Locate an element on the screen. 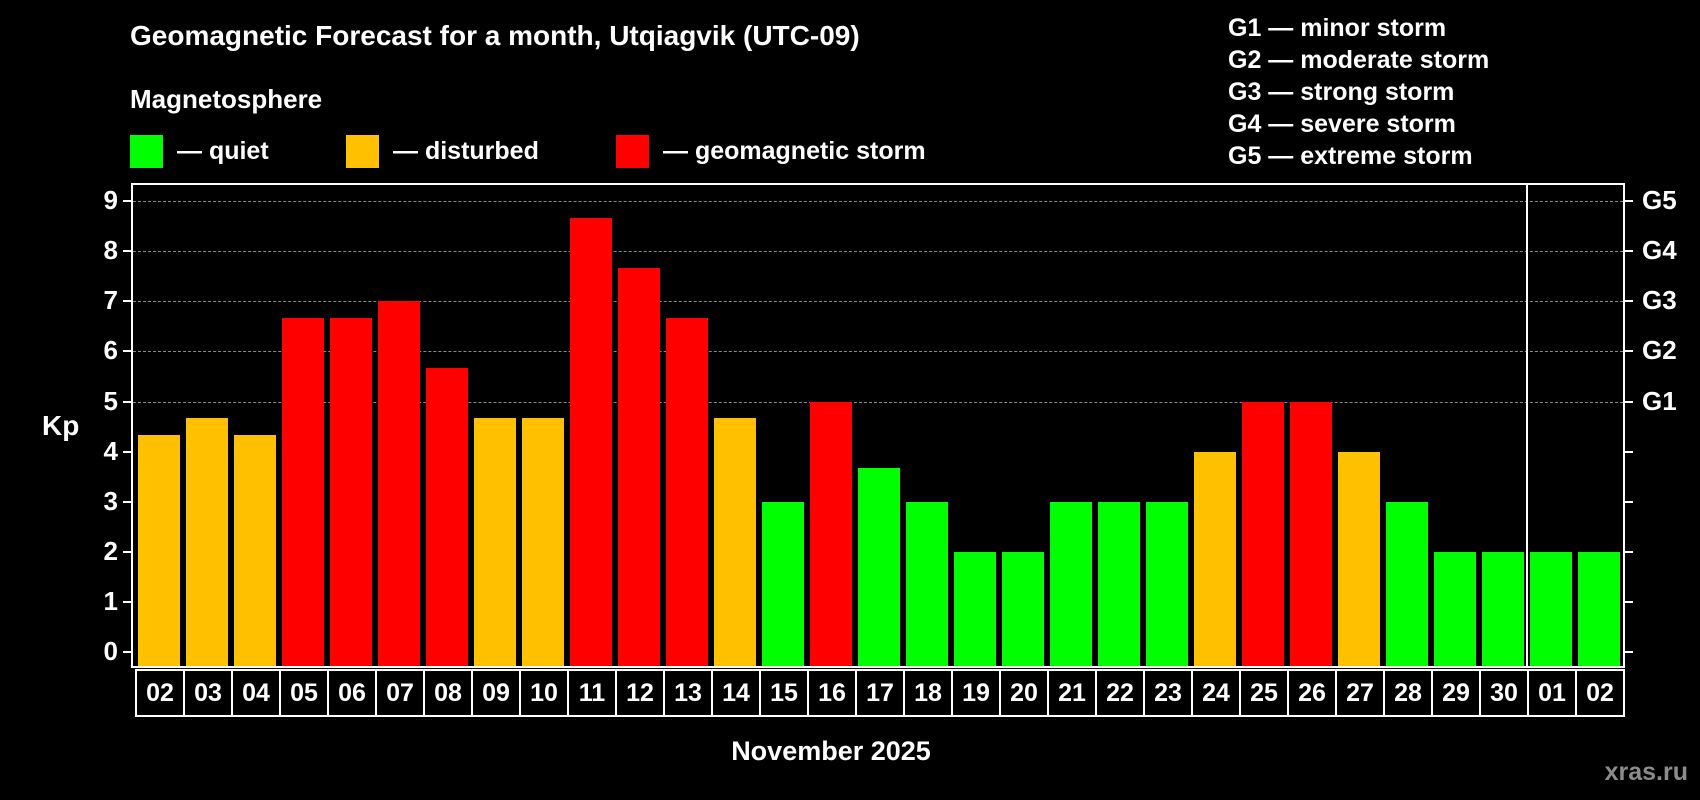 This screenshot has width=1700, height=800. date-label-12: 12 is located at coordinates (640, 693).